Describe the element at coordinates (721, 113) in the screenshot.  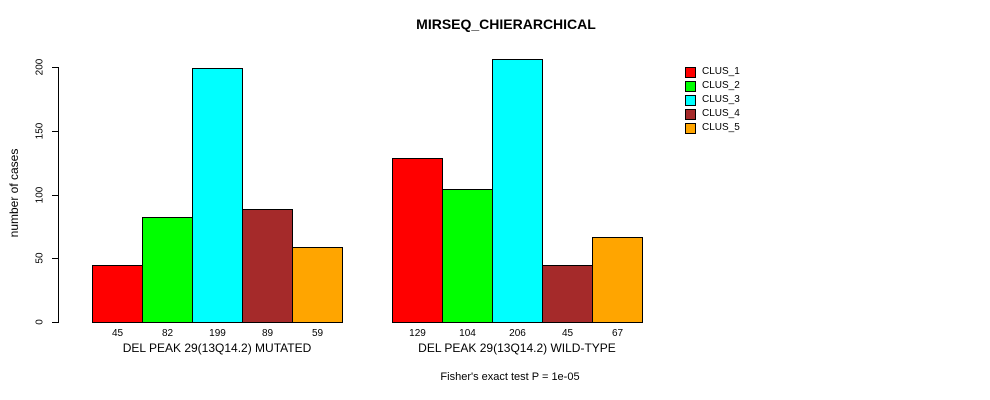
I see `legend-label: CLUS_4` at that location.